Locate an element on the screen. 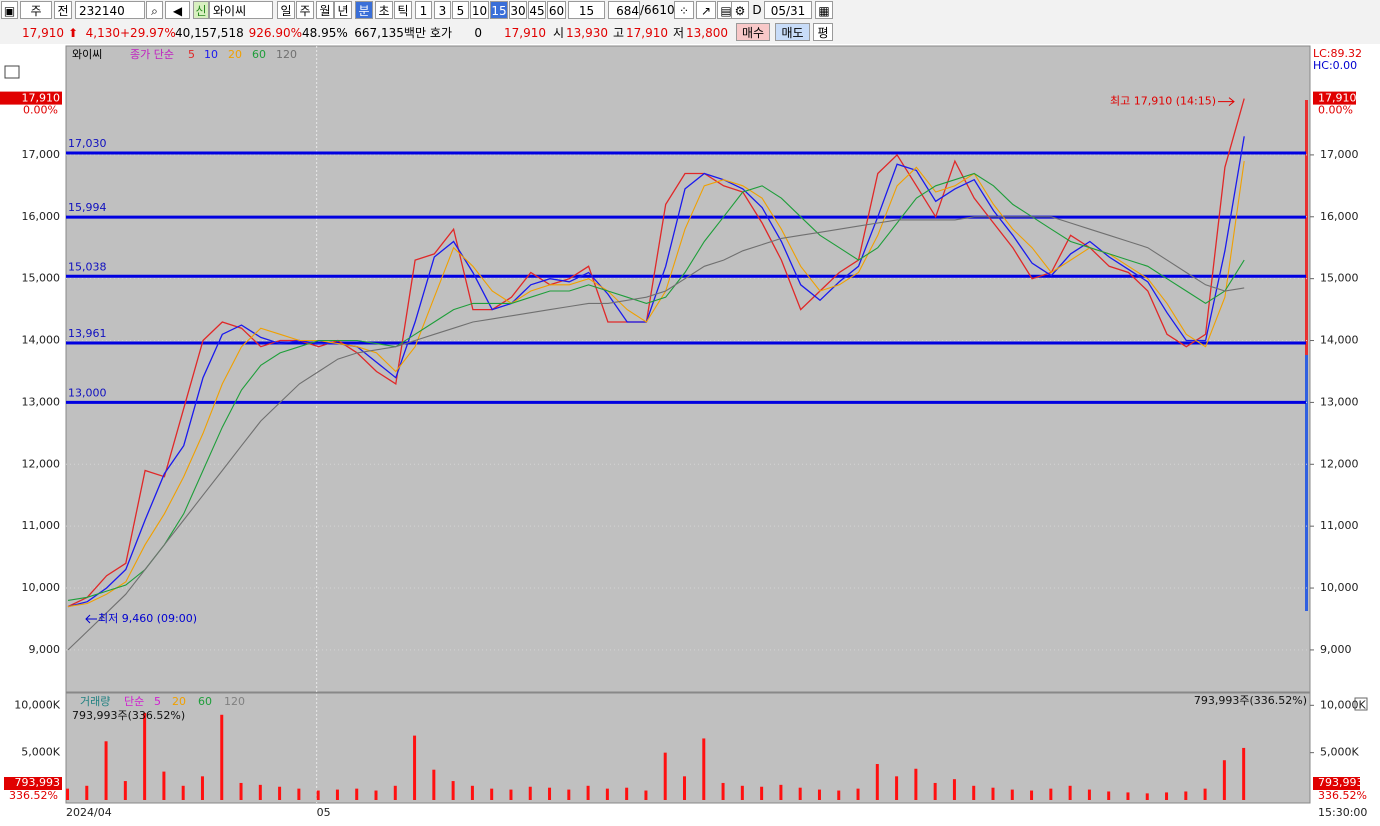  interval-button: 45 is located at coordinates (537, 10).